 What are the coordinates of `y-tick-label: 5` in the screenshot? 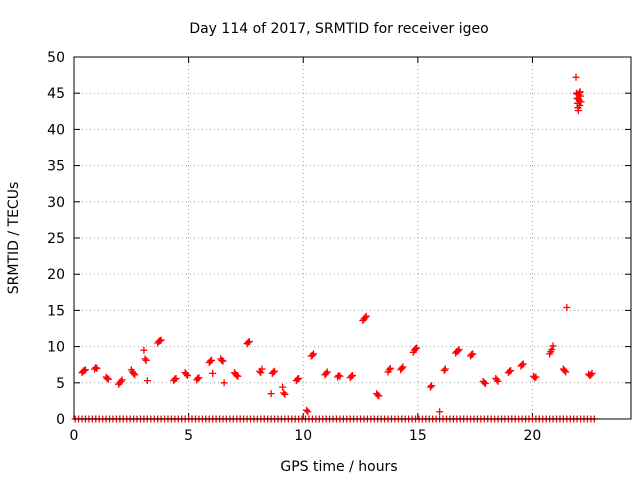 It's located at (60, 384).